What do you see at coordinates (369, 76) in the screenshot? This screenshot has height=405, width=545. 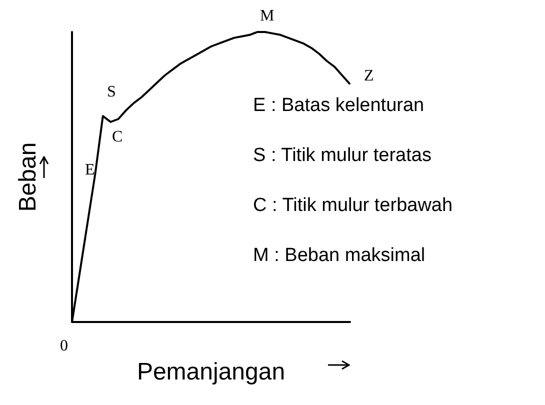 I see `text: Z` at bounding box center [369, 76].